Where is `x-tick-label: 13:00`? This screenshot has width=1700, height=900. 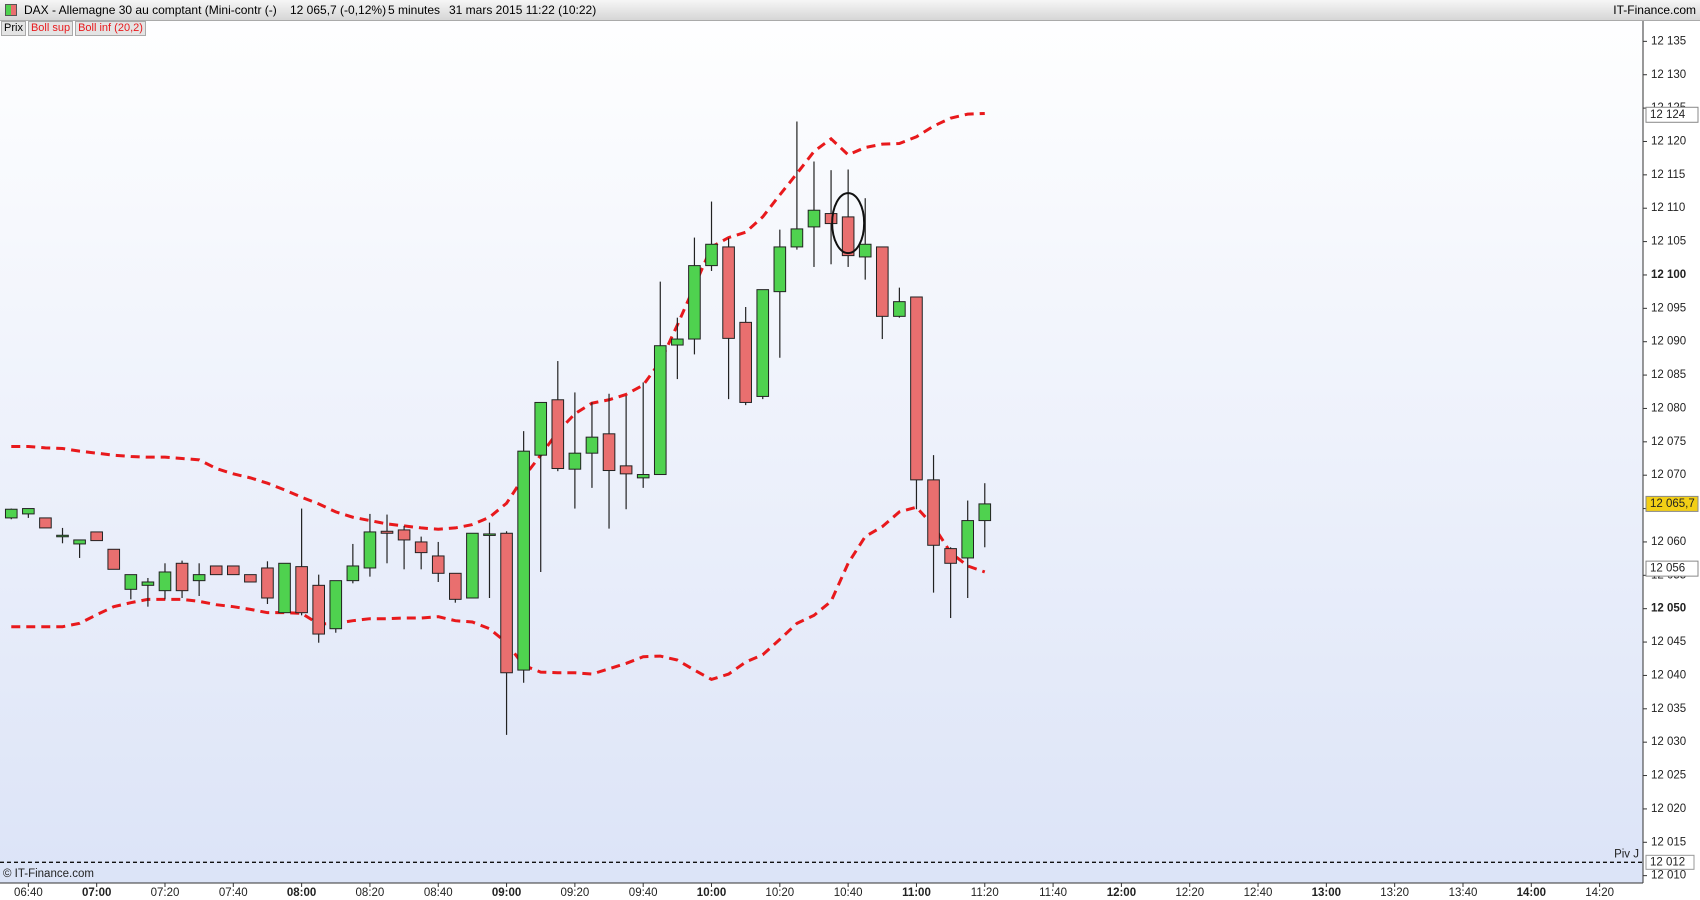
x-tick-label: 13:00 is located at coordinates (1326, 893).